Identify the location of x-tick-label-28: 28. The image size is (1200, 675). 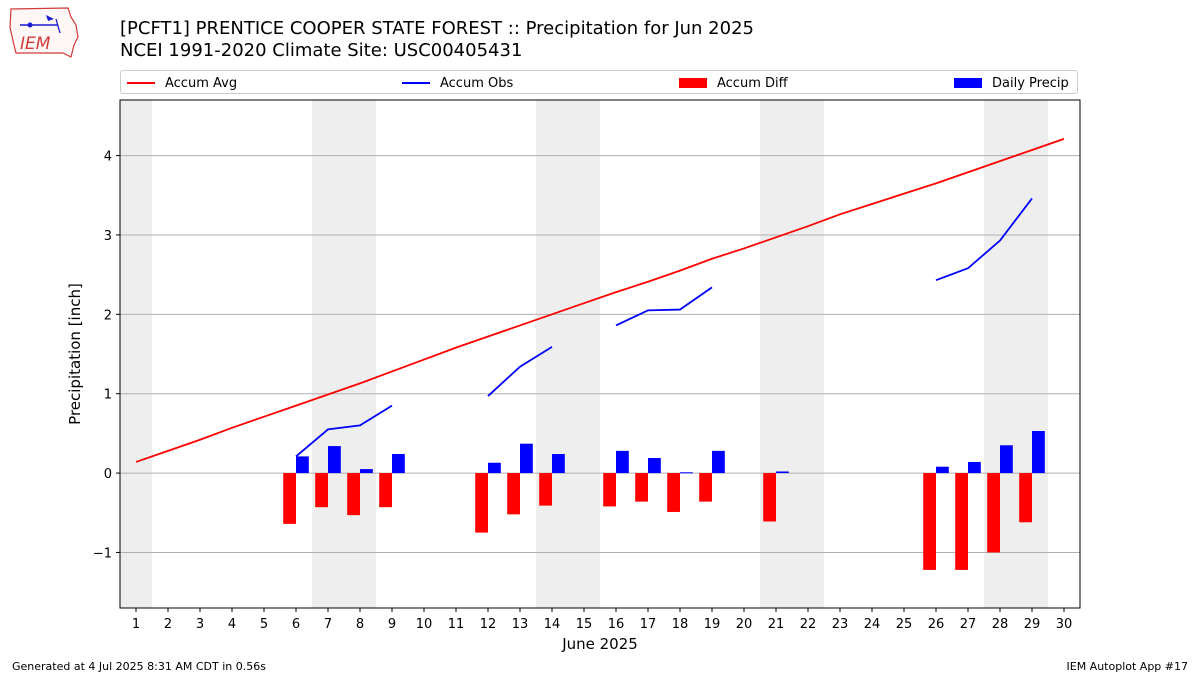
(1000, 624).